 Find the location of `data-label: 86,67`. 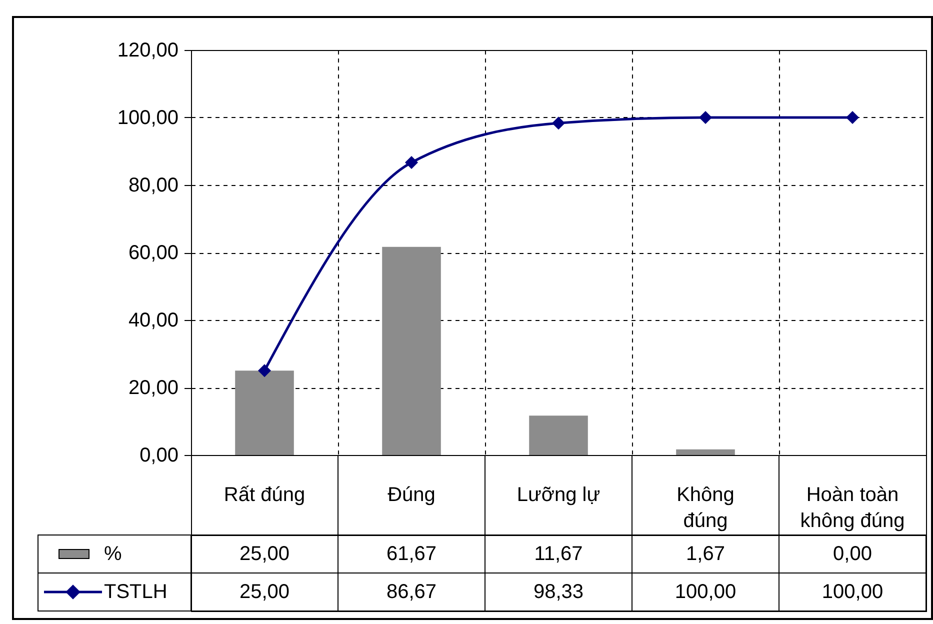

data-label: 86,67 is located at coordinates (411, 592).